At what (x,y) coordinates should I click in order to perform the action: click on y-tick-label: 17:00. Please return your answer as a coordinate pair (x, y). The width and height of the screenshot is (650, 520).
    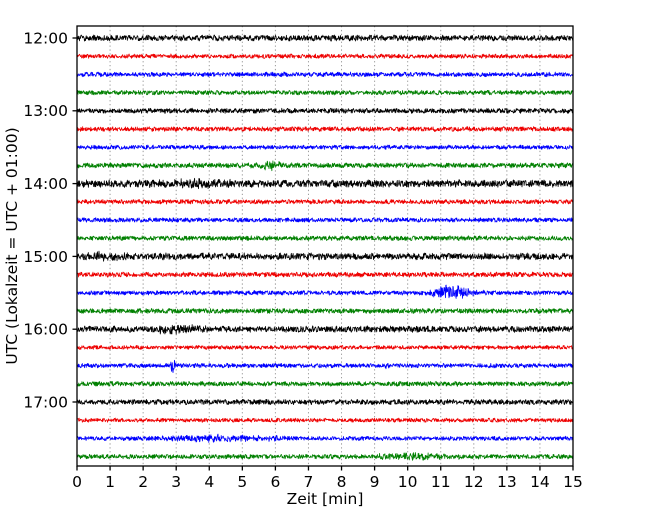
    Looking at the image, I should click on (45, 402).